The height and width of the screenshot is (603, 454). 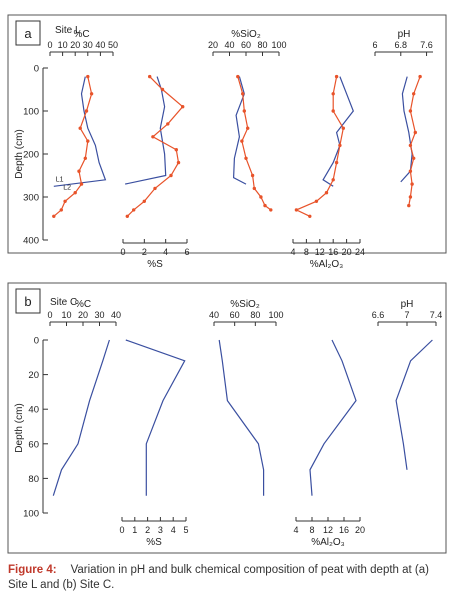 What do you see at coordinates (155, 264) in the screenshot?
I see `panel-a-s-axis-label: %S` at bounding box center [155, 264].